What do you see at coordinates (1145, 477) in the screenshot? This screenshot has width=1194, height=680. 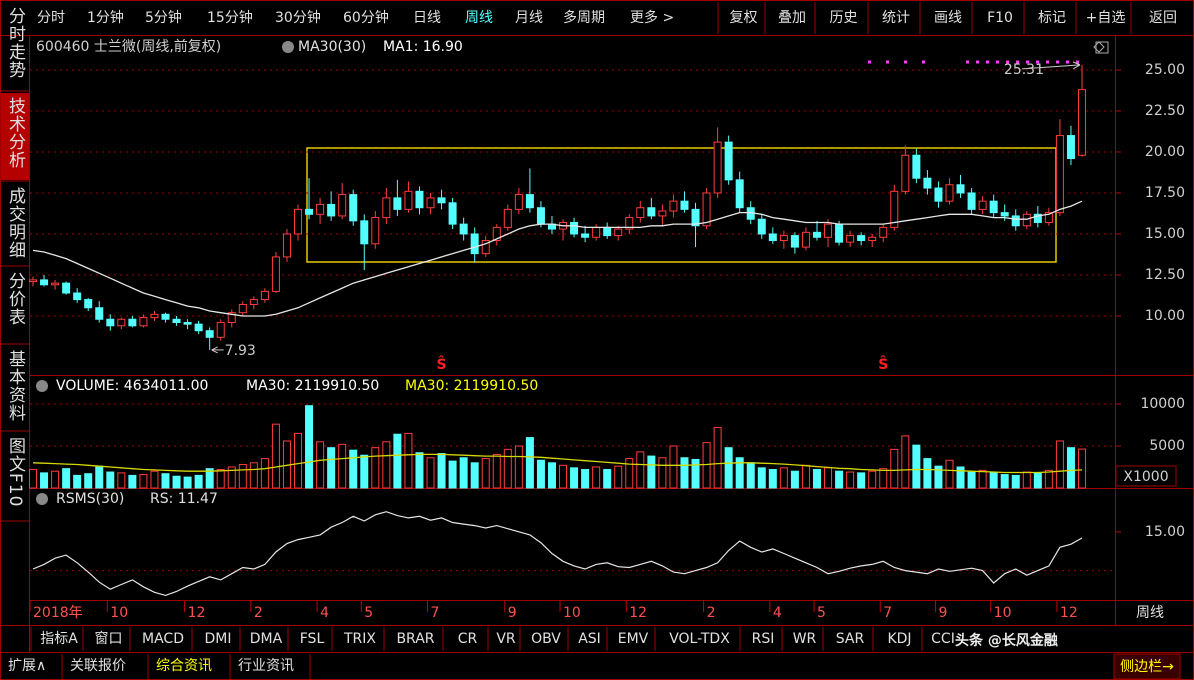 I see `unit-label: X1000` at bounding box center [1145, 477].